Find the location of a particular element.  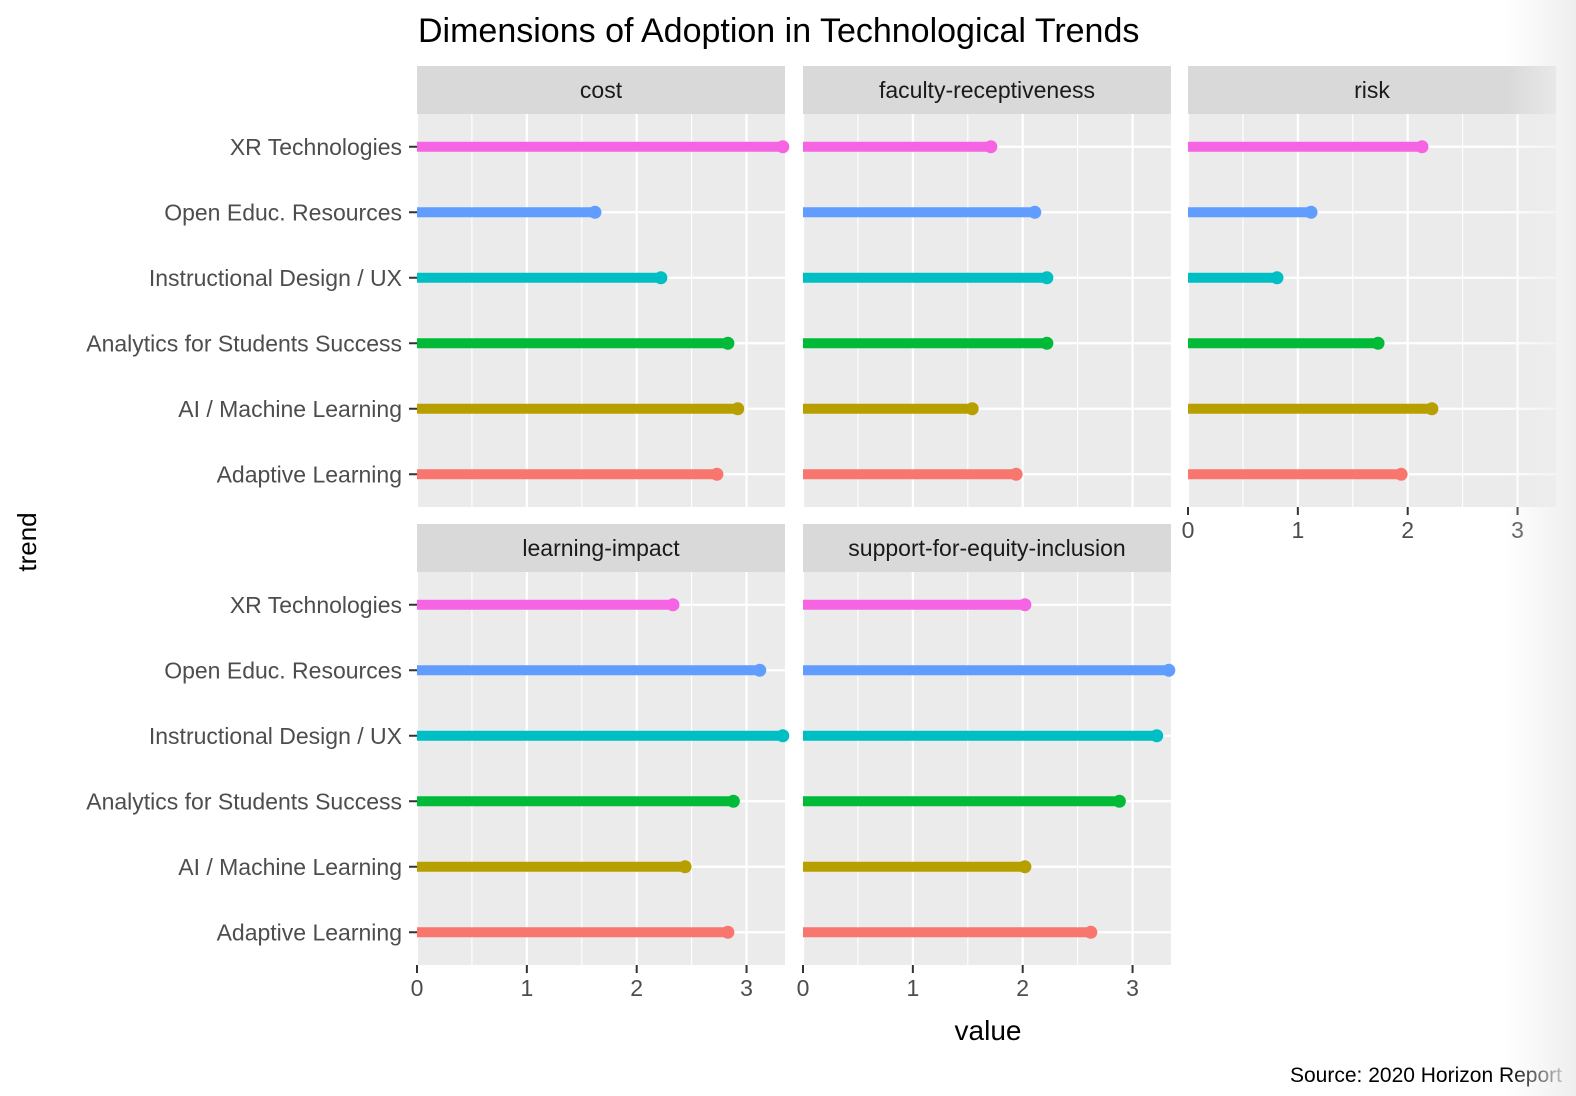

facet-strip-label: risk is located at coordinates (1372, 90).